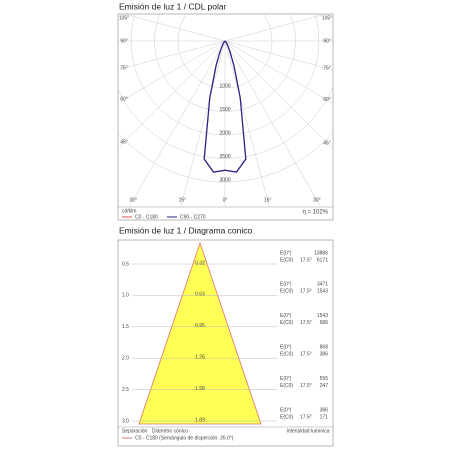 The width and height of the screenshot is (452, 452). What do you see at coordinates (125, 264) in the screenshot?
I see `distance-label: 0.5` at bounding box center [125, 264].